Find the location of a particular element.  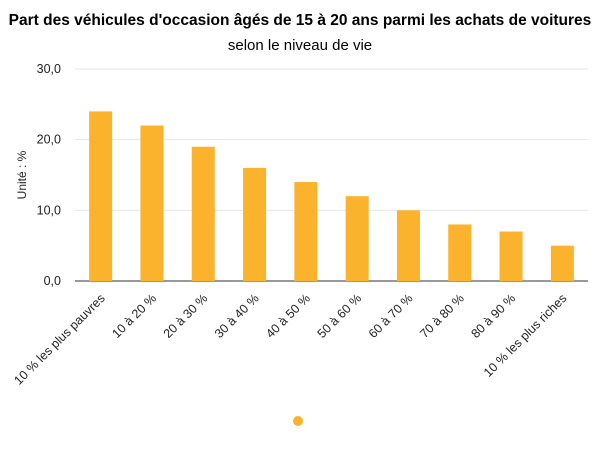

x-tick-label: 70 à 80 % is located at coordinates (442, 316).